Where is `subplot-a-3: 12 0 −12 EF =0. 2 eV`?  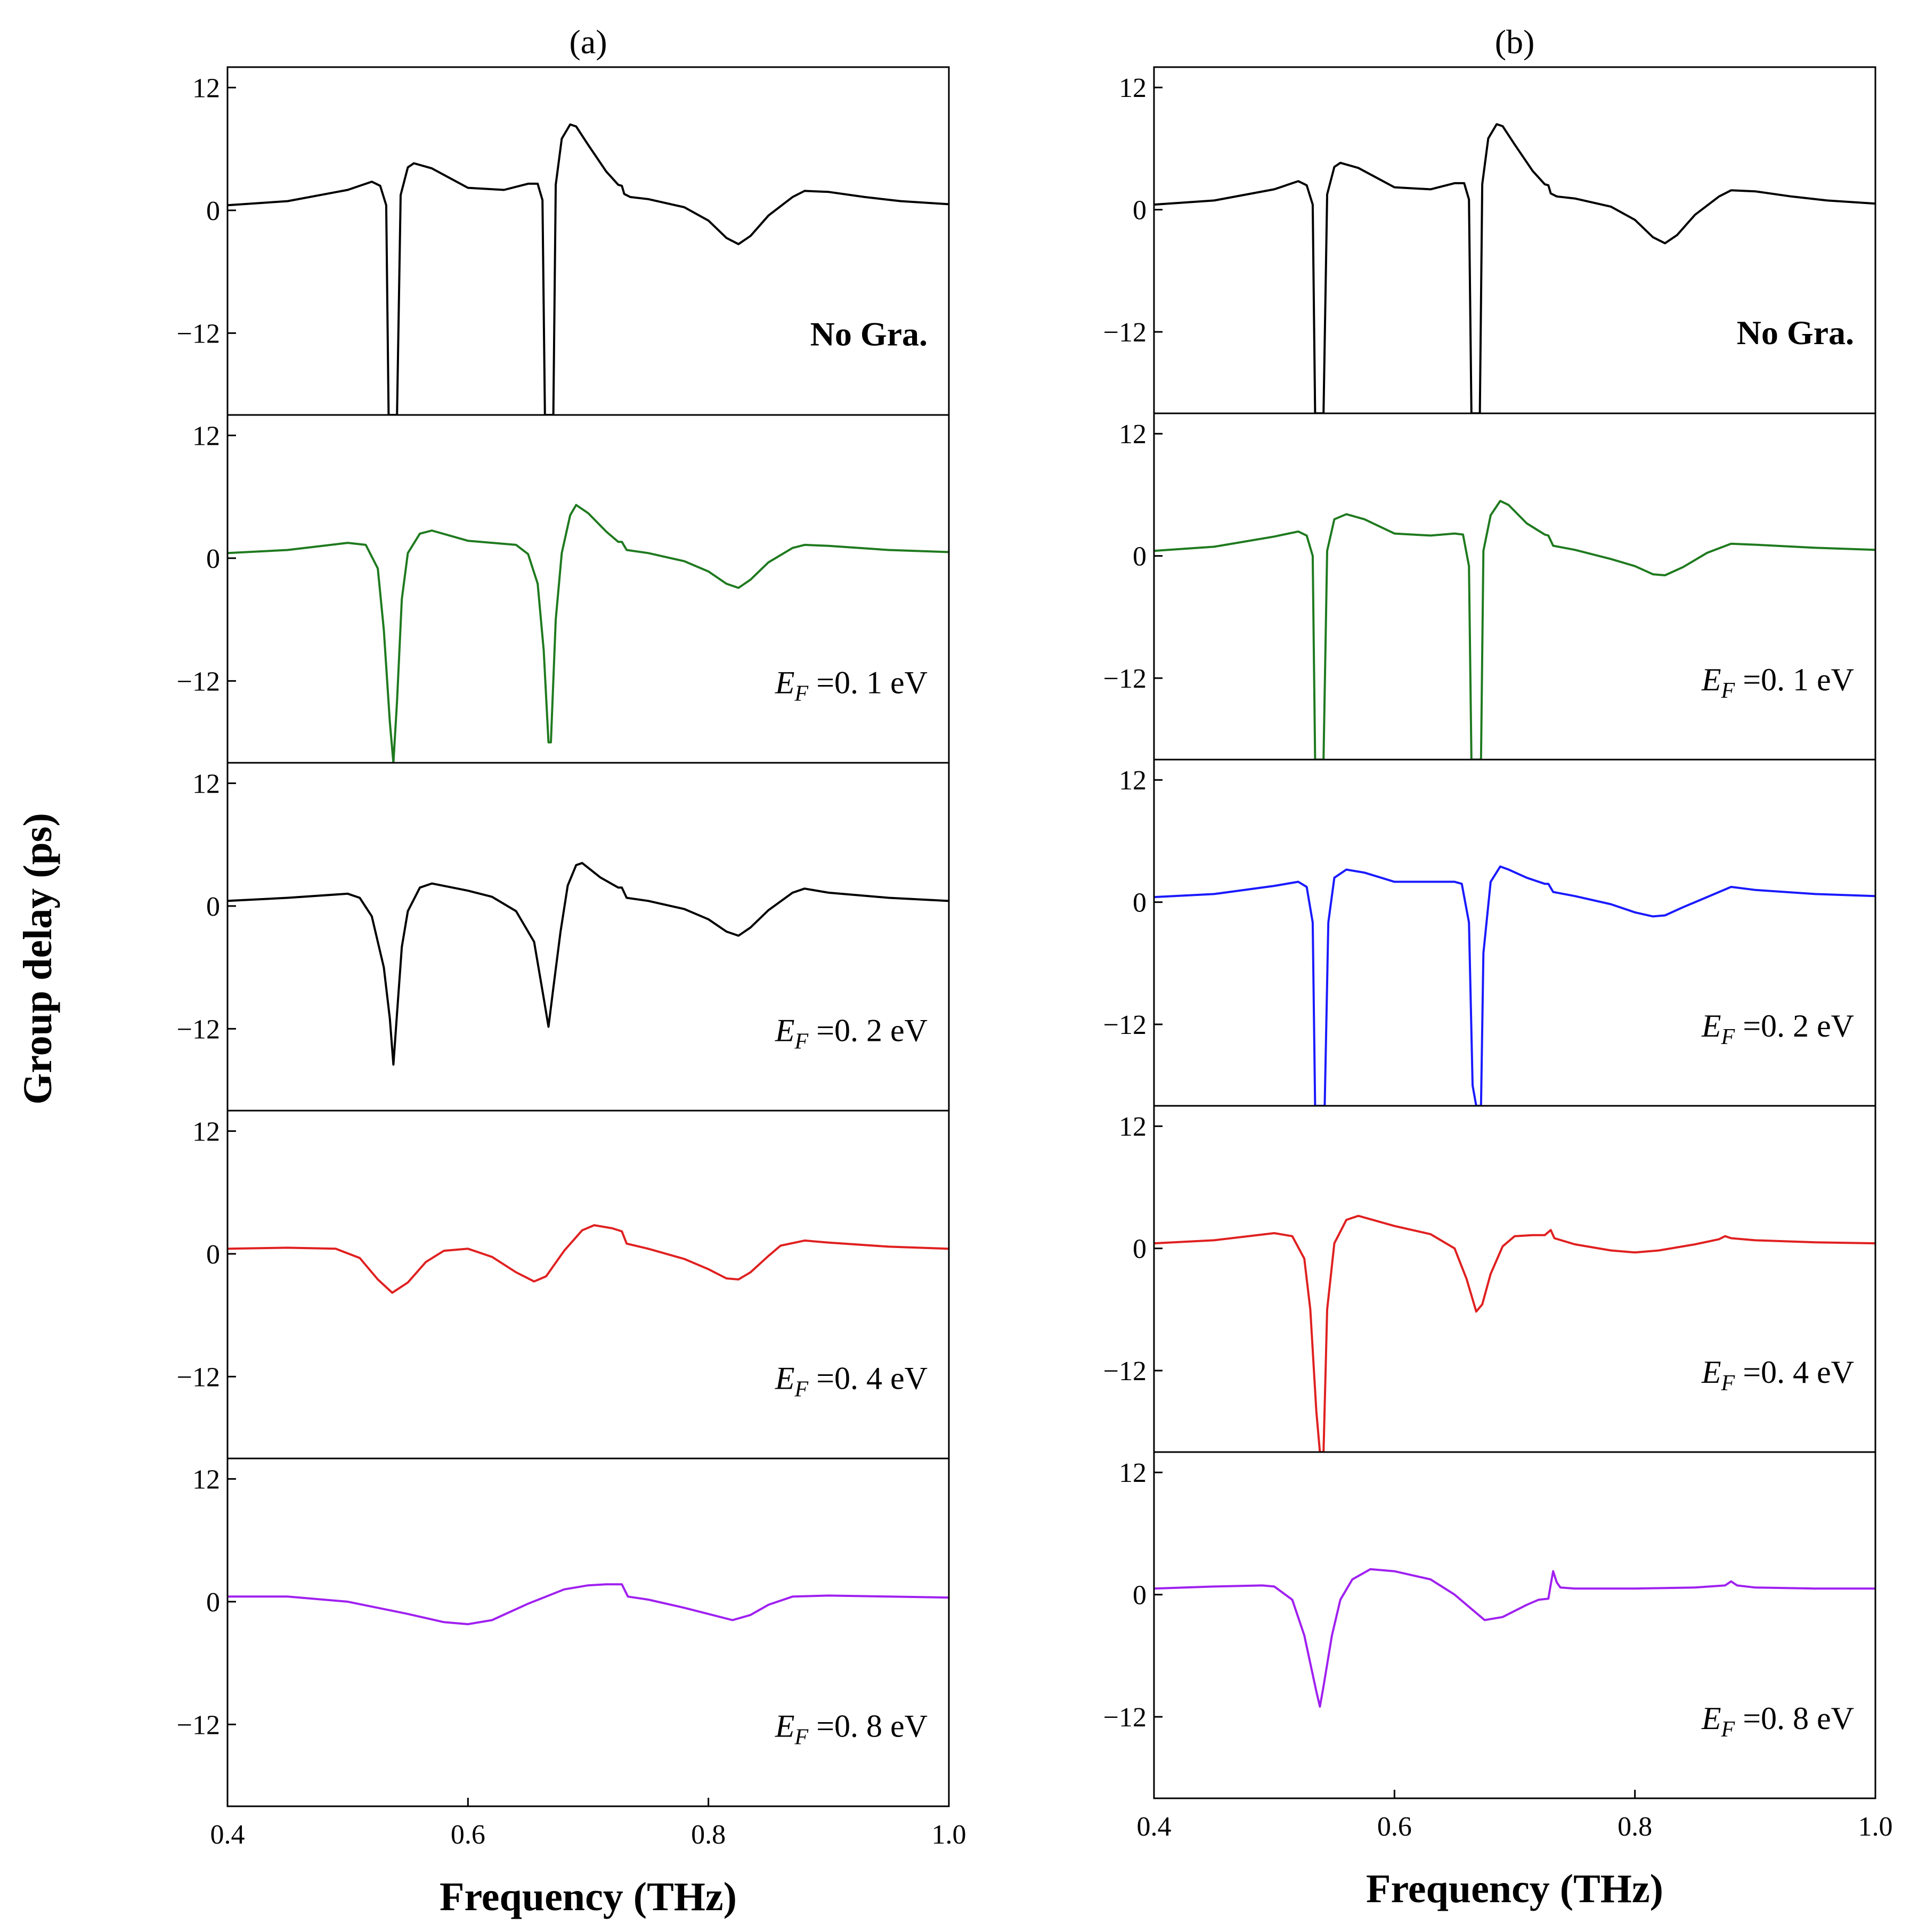 subplot-a-3: 12 0 −12 EF =0. 2 eV is located at coordinates (563, 937).